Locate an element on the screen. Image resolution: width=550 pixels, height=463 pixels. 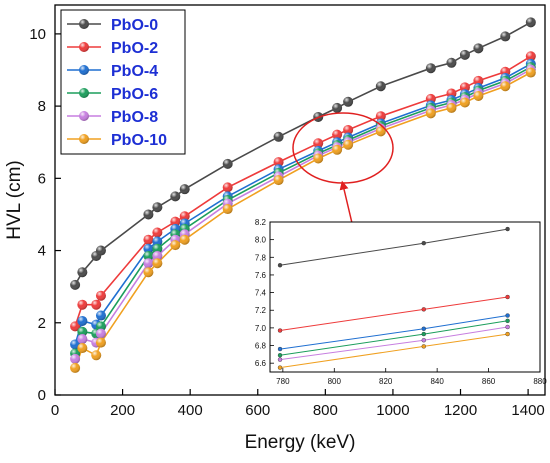
legend-entry: PbO-6 is located at coordinates (112, 94).